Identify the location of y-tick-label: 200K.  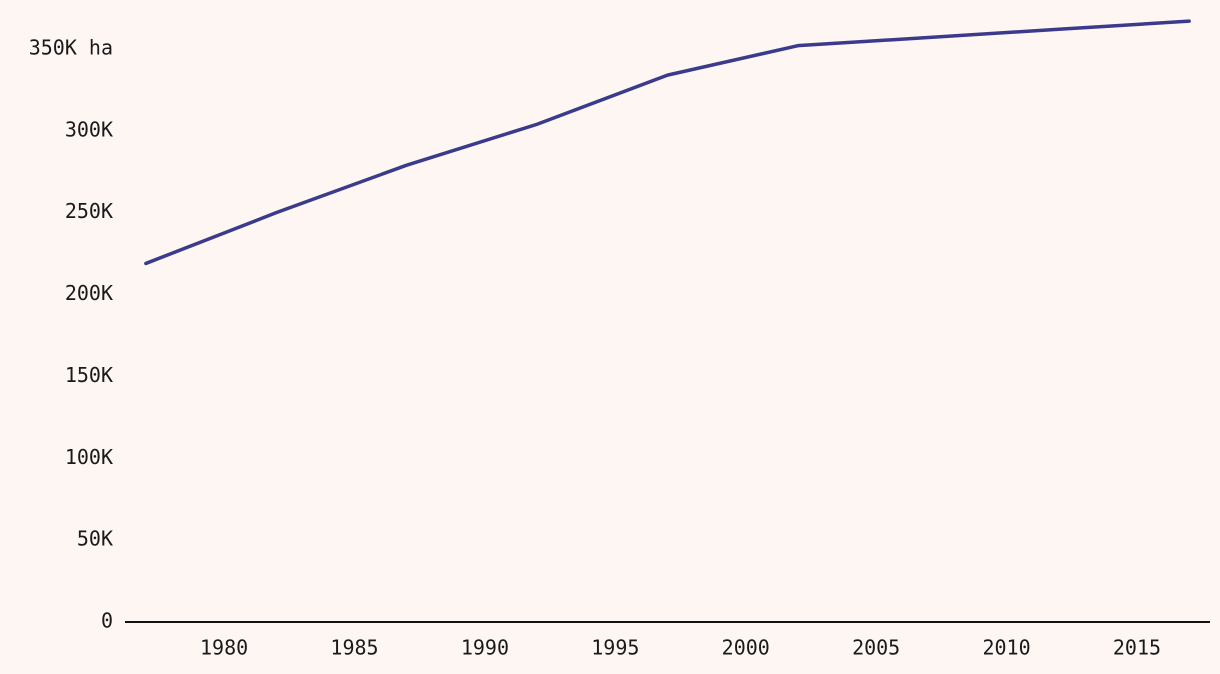
(89, 293).